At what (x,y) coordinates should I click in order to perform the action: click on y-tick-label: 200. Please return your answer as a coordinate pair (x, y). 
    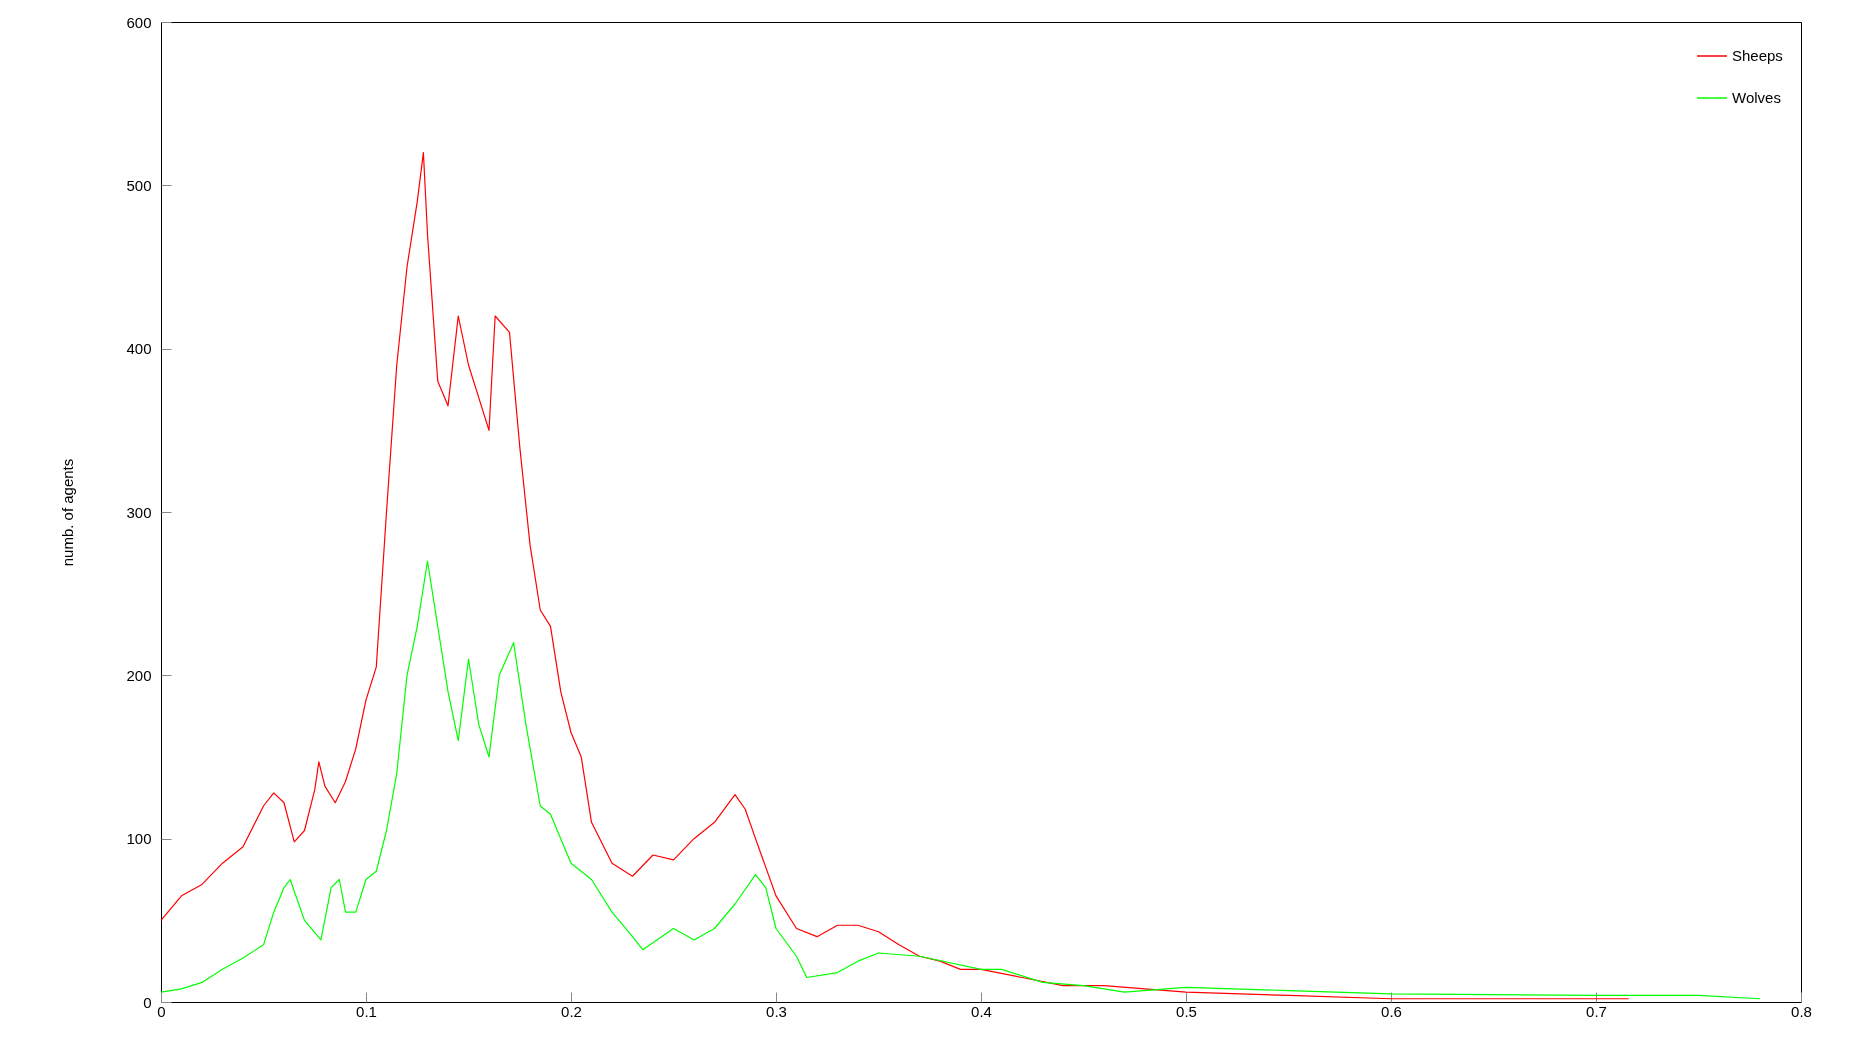
    Looking at the image, I should click on (139, 675).